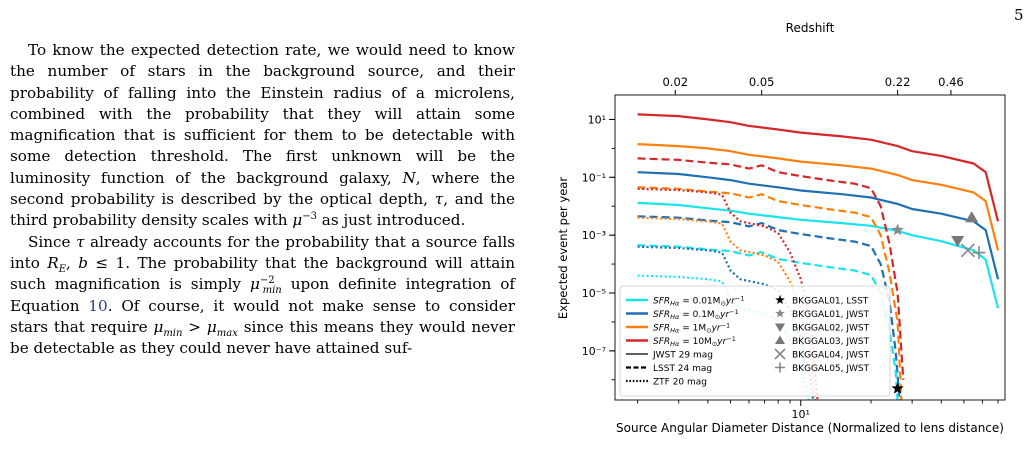 The width and height of the screenshot is (1034, 471). What do you see at coordinates (682, 356) in the screenshot?
I see `legend-style-label-1: JWST 29 mag` at bounding box center [682, 356].